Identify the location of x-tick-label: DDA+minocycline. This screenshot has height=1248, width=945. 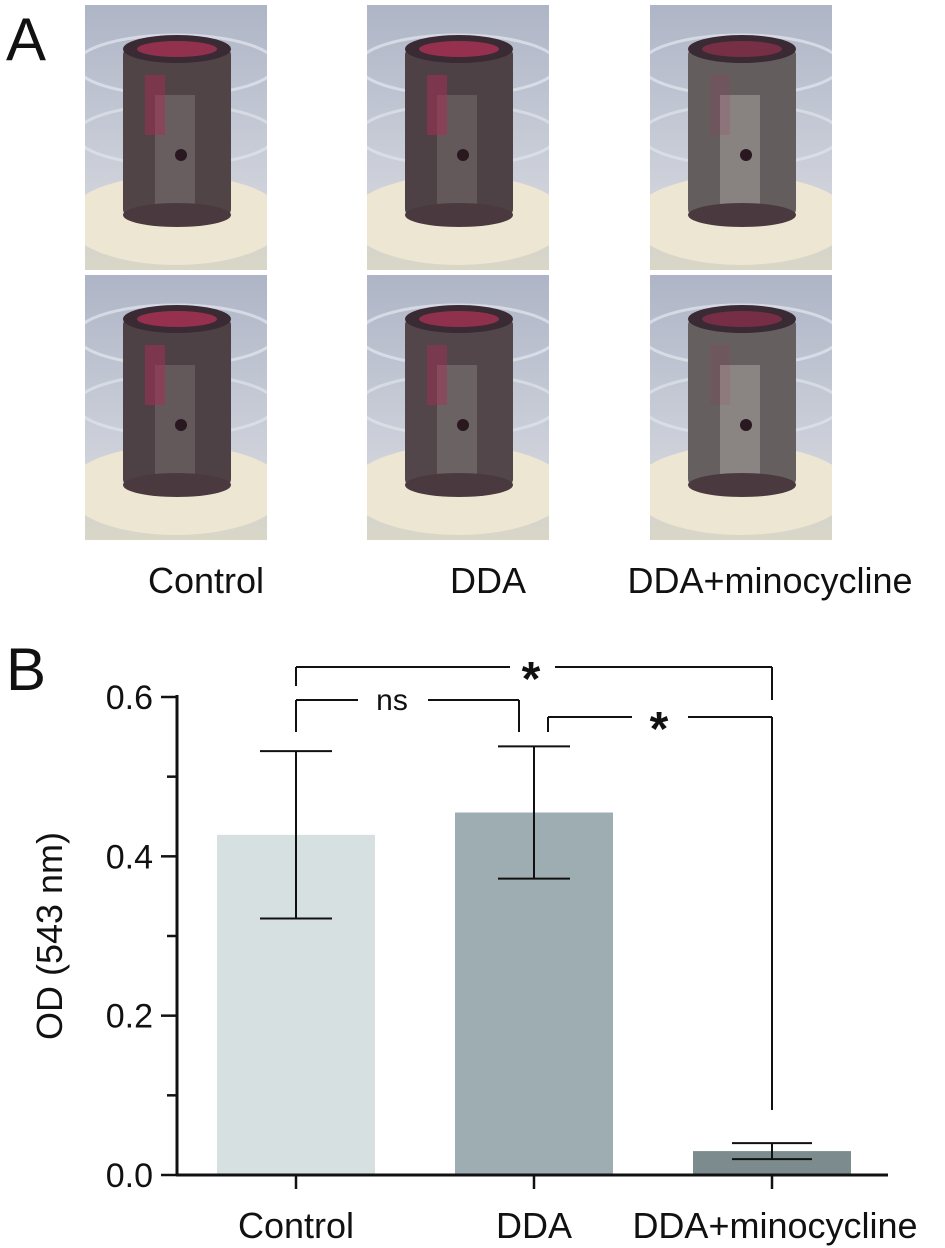
(774, 1225).